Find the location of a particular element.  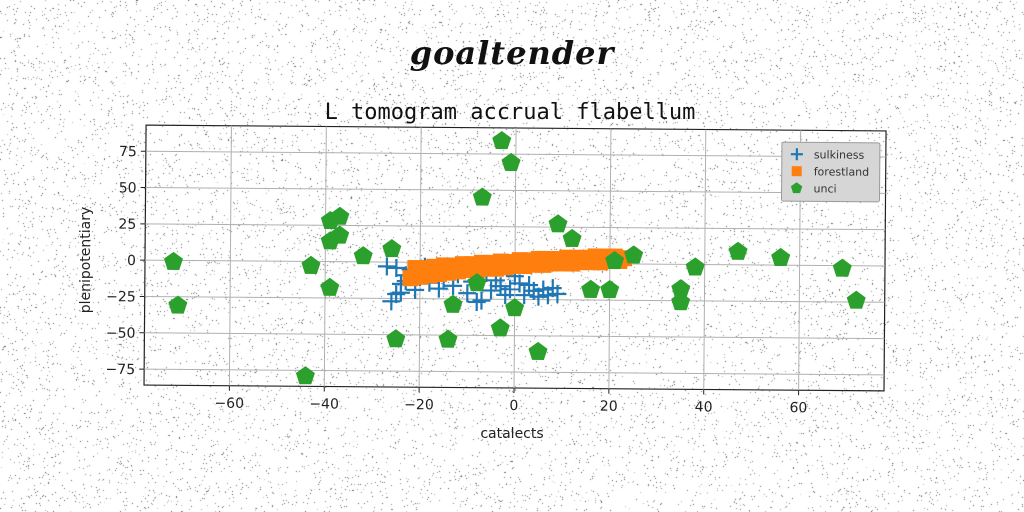

y-tick-label: 0 is located at coordinates (131, 261).